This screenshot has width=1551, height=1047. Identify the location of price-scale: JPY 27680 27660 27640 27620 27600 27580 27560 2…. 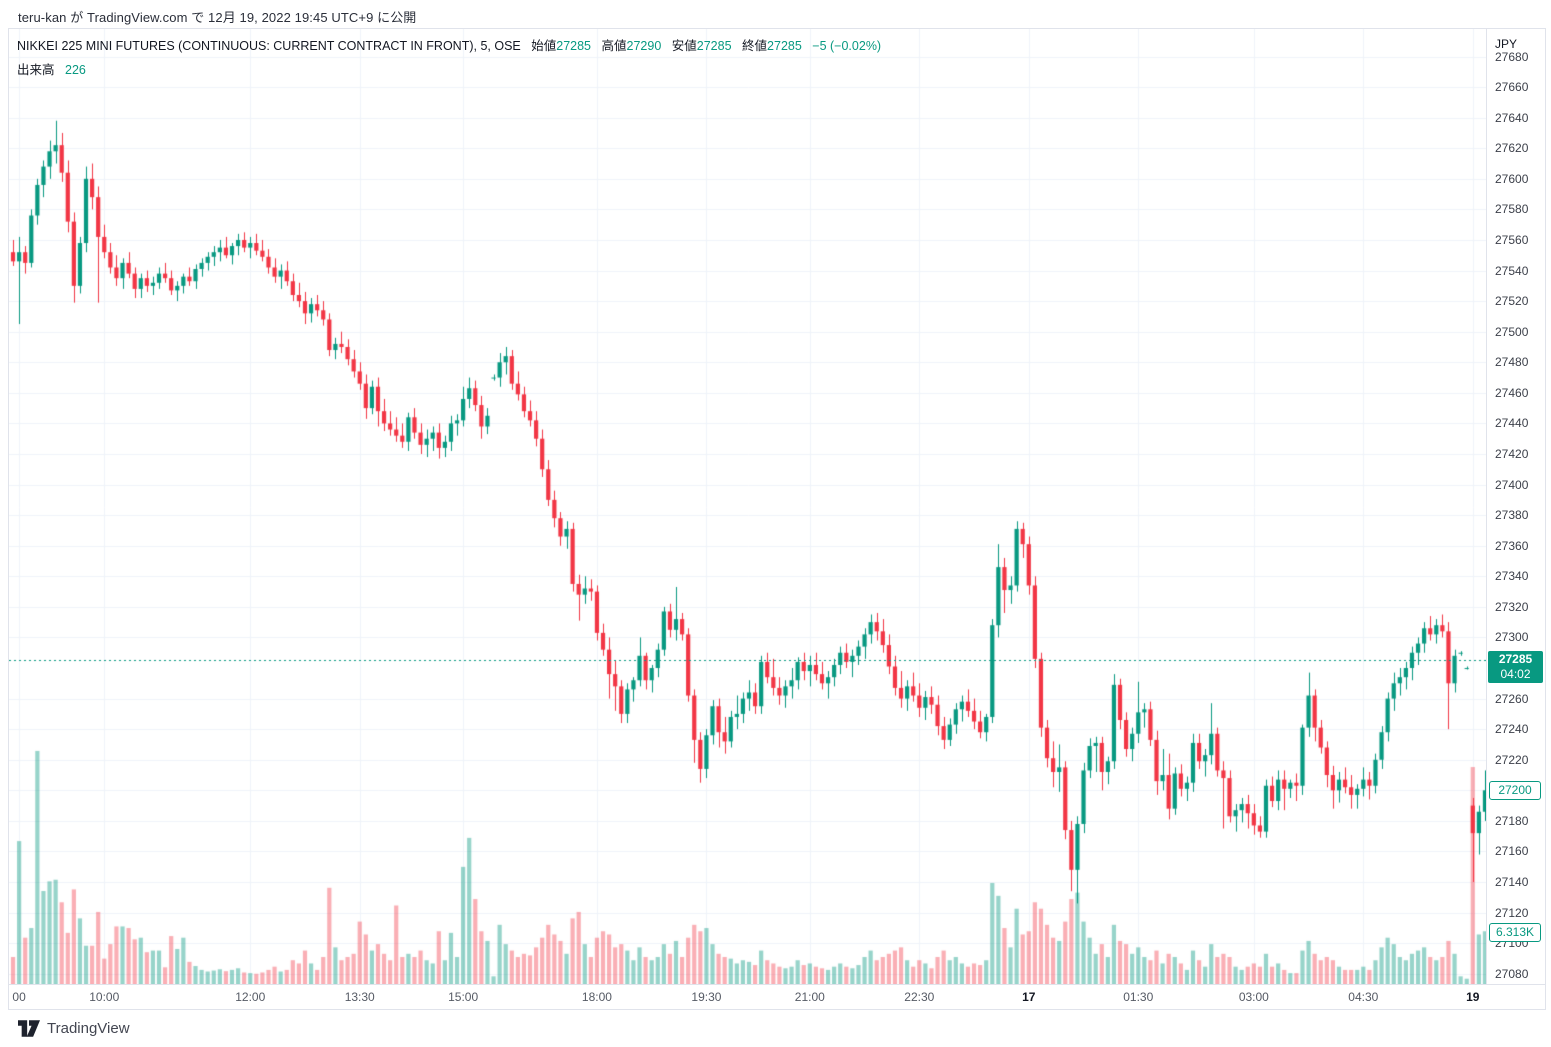
(1515, 507).